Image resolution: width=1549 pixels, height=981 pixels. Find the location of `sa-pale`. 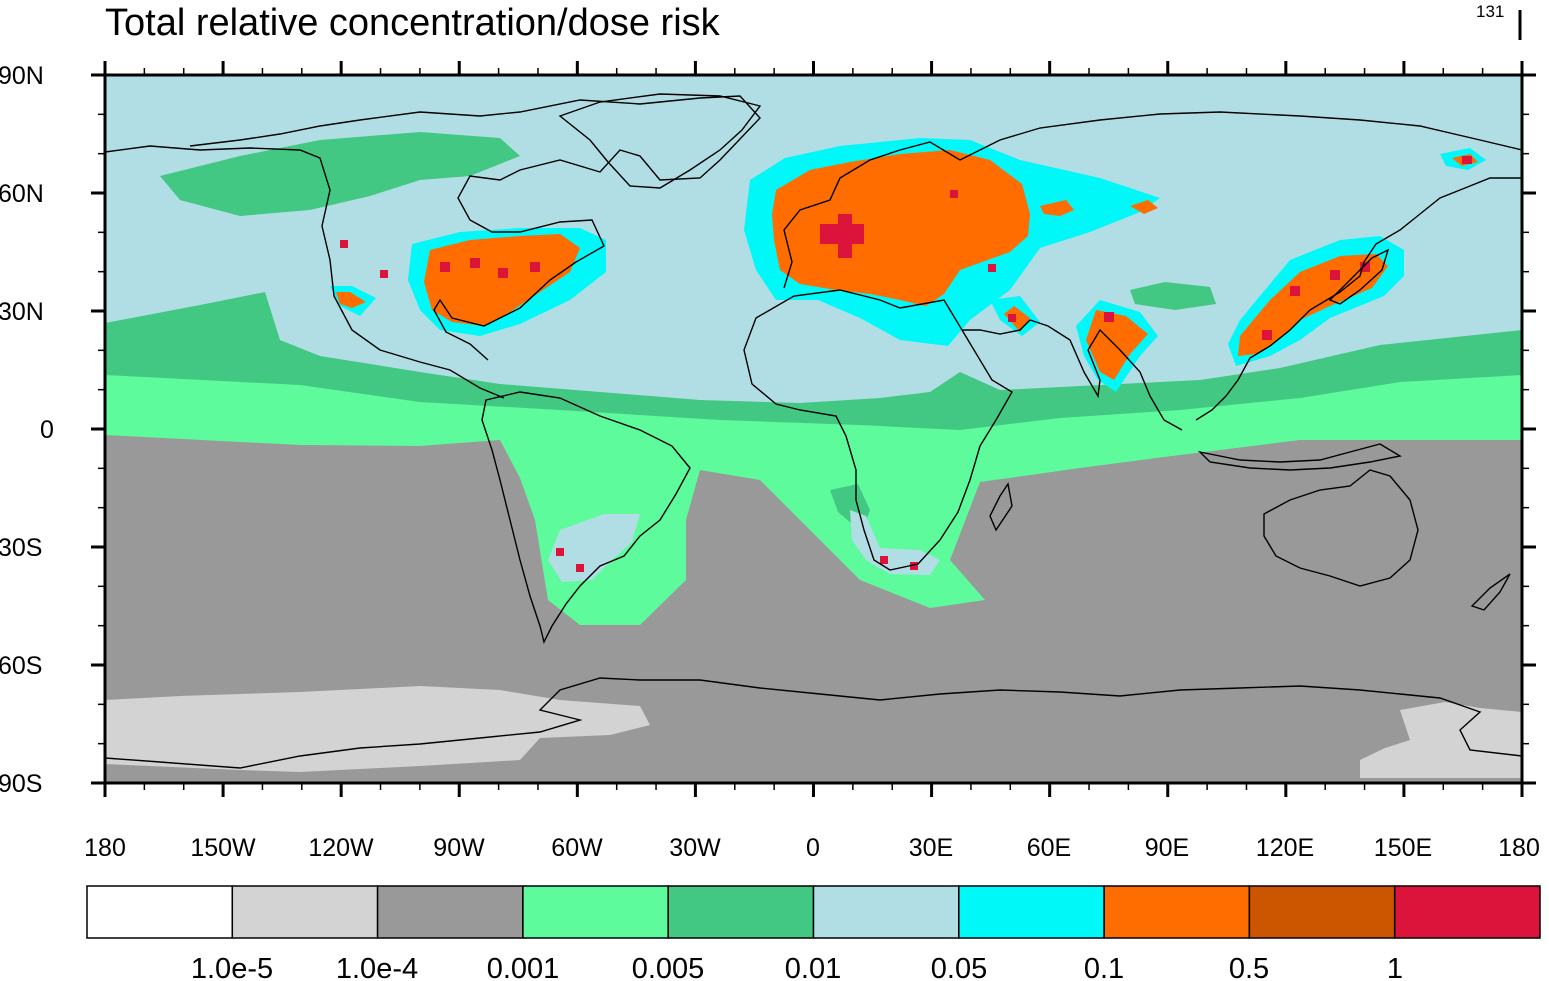

sa-pale is located at coordinates (594, 548).